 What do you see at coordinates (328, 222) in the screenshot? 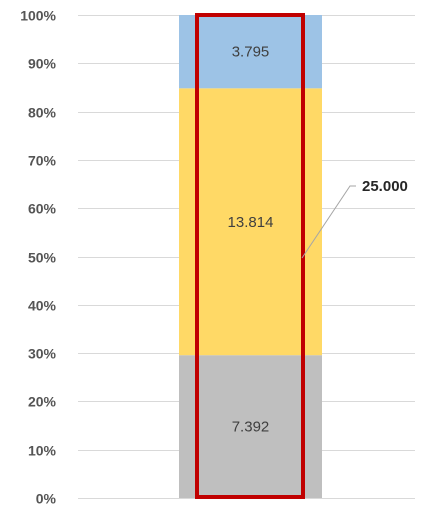
I see `callout-leader-line` at bounding box center [328, 222].